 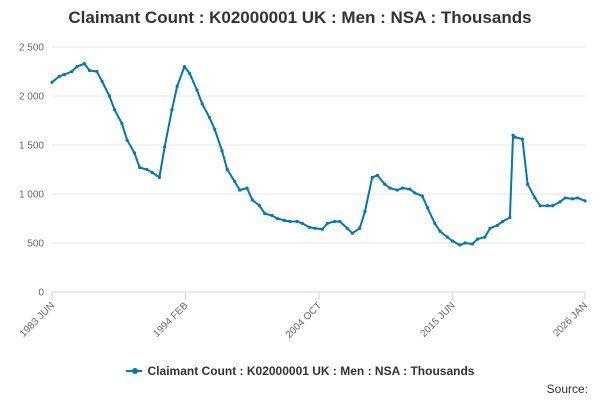 I want to click on x-tick-label: 2026 JAN, so click(x=570, y=319).